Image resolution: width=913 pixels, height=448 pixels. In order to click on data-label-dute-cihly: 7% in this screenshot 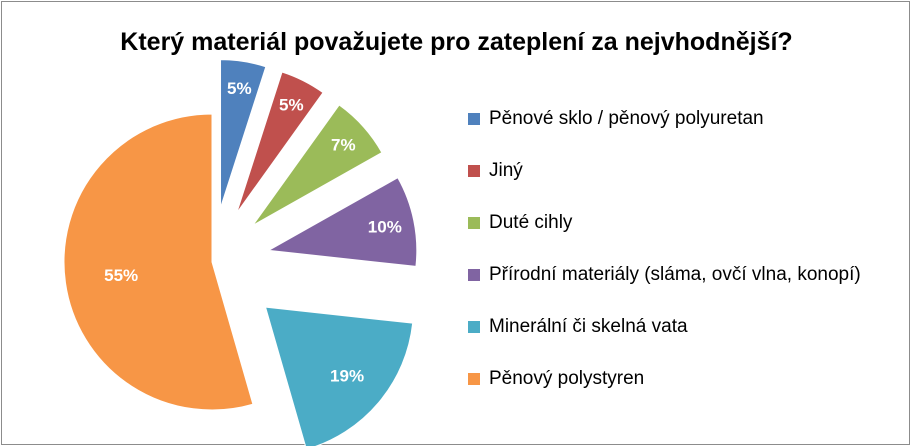, I will do `click(343, 144)`.